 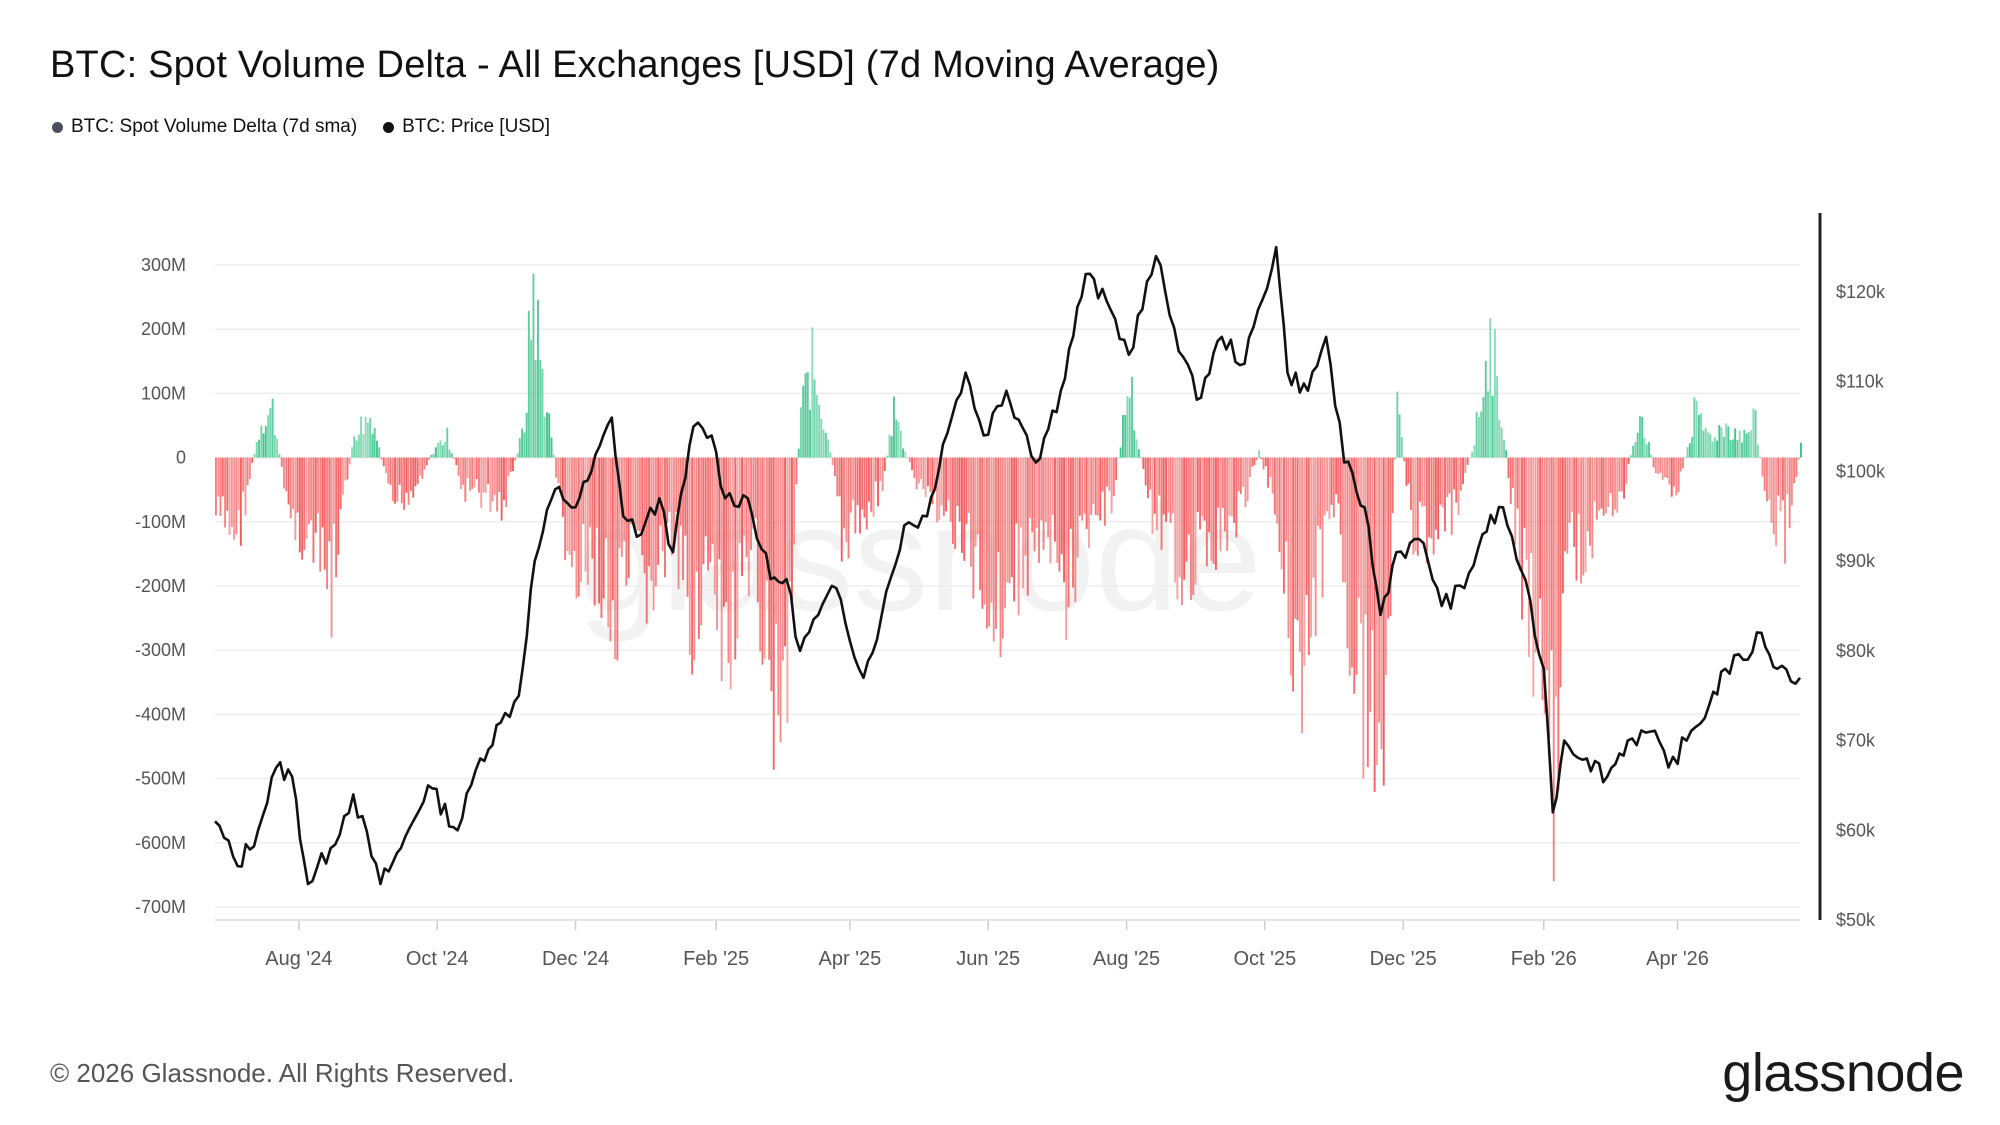 I want to click on legend-label: BTC: Spot Volume Delta (7d sma), so click(x=214, y=126).